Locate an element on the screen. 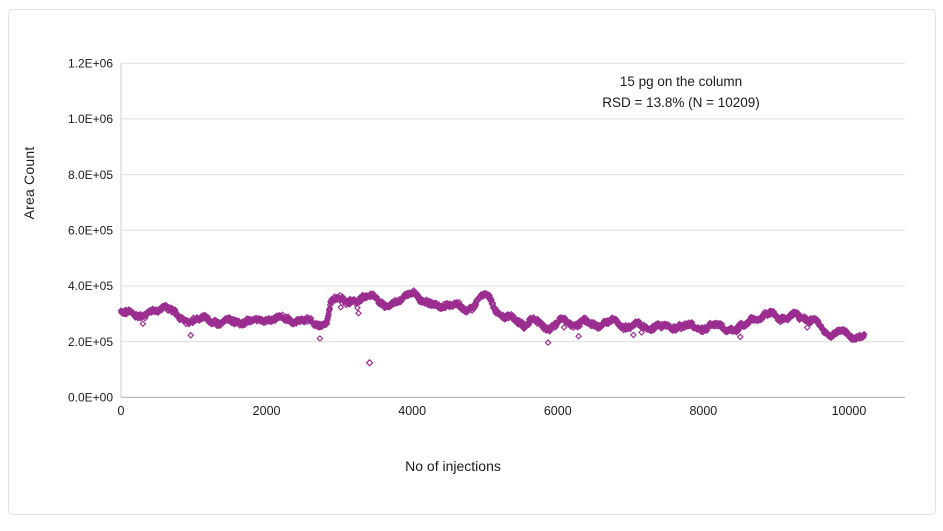 This screenshot has width=943, height=531. x-tick-label: 0 is located at coordinates (121, 411).